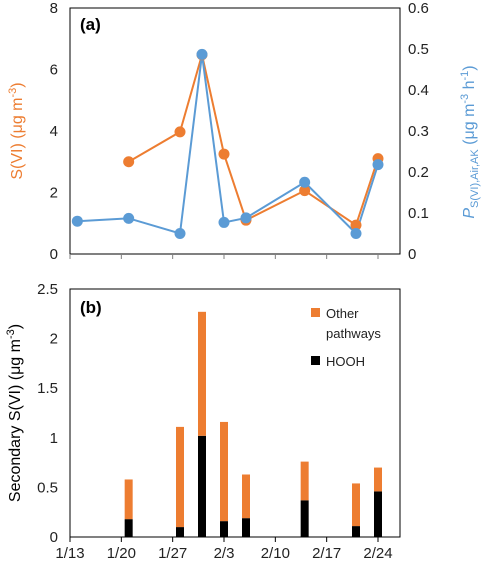  I want to click on b-x-tick-label: 2/24, so click(377, 553).